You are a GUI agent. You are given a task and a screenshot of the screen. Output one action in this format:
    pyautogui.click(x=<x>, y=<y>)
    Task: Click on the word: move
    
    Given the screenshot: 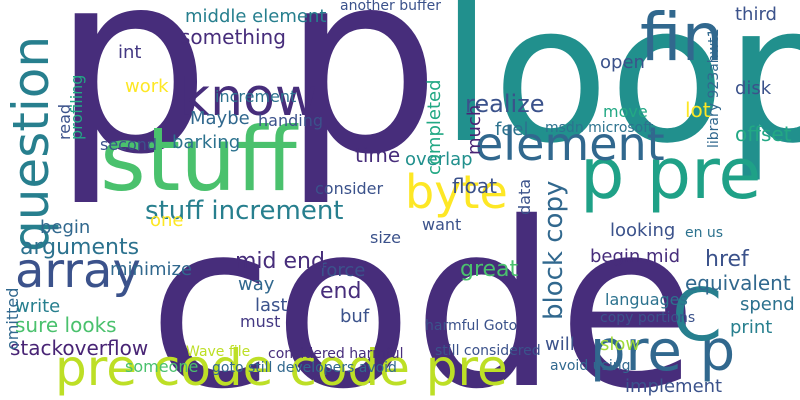 What is the action you would take?
    pyautogui.click(x=625, y=111)
    